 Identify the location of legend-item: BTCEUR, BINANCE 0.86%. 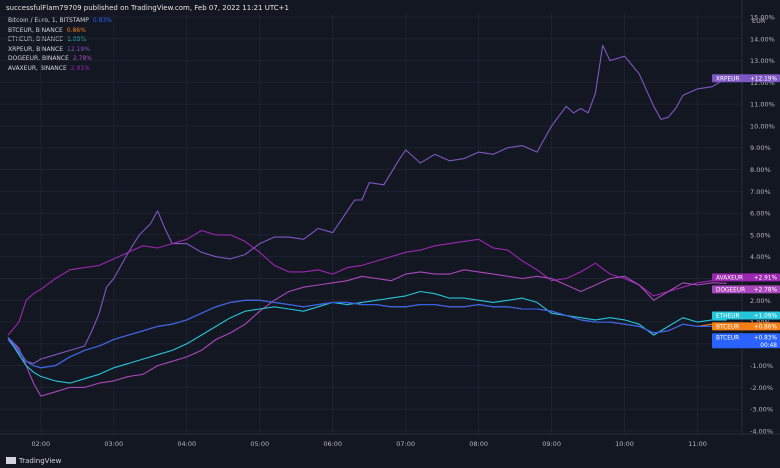
(60, 31).